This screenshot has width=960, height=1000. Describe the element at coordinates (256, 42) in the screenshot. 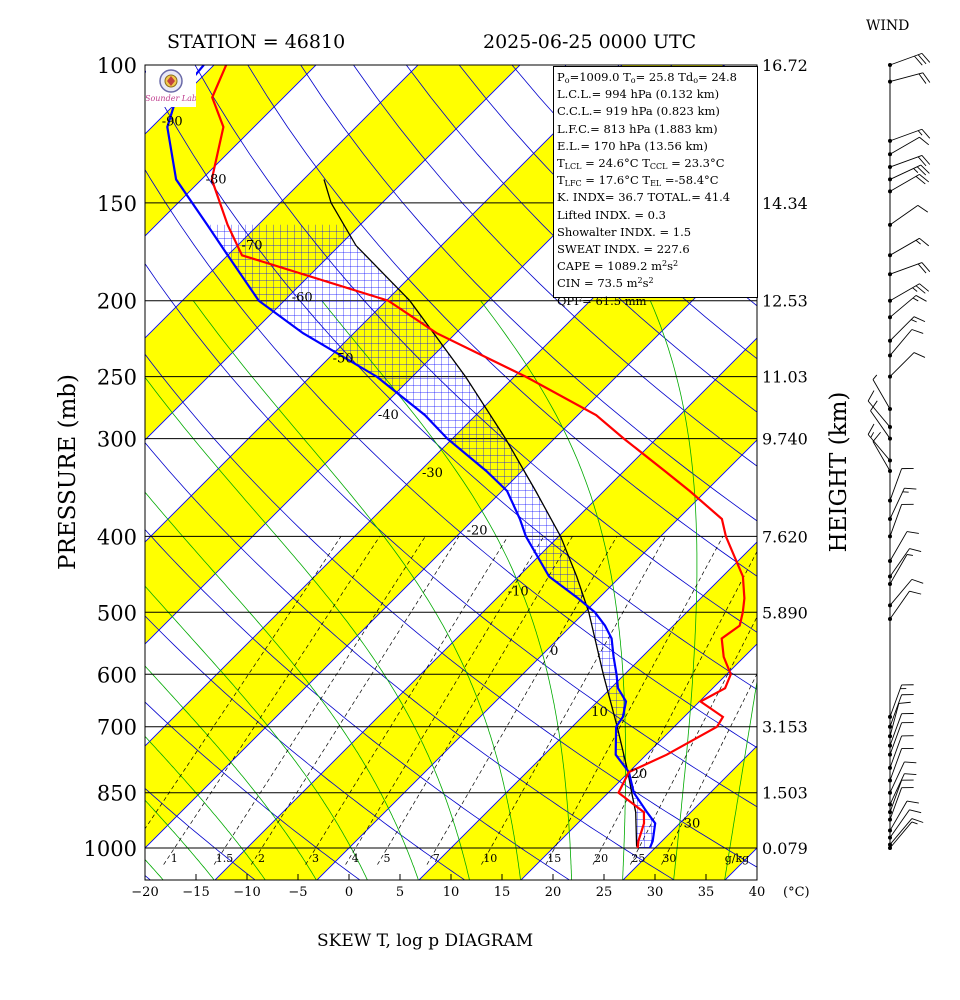

I see `station-title: STATION = 46810` at that location.